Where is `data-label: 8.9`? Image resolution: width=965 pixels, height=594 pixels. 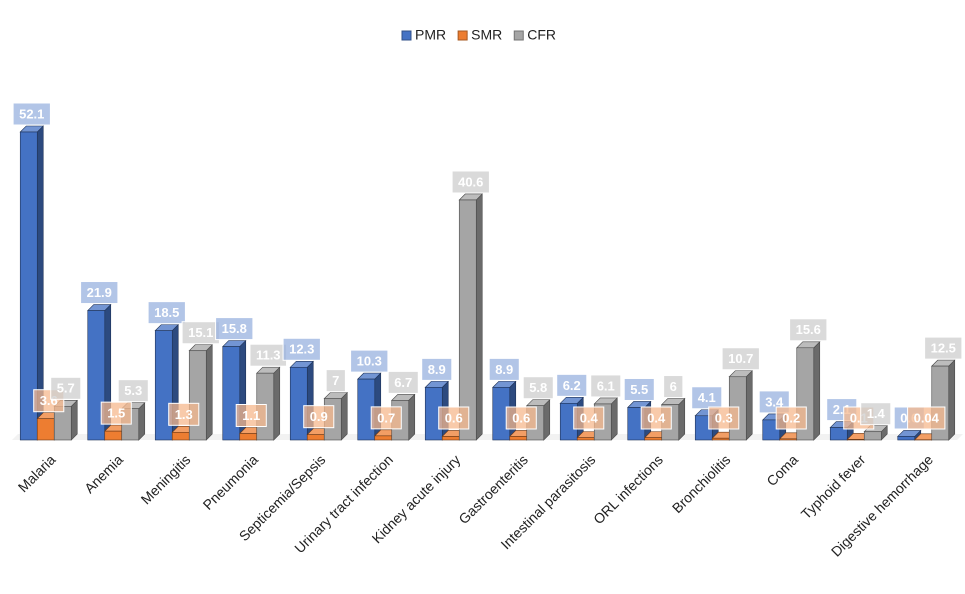
data-label: 8.9 is located at coordinates (504, 369).